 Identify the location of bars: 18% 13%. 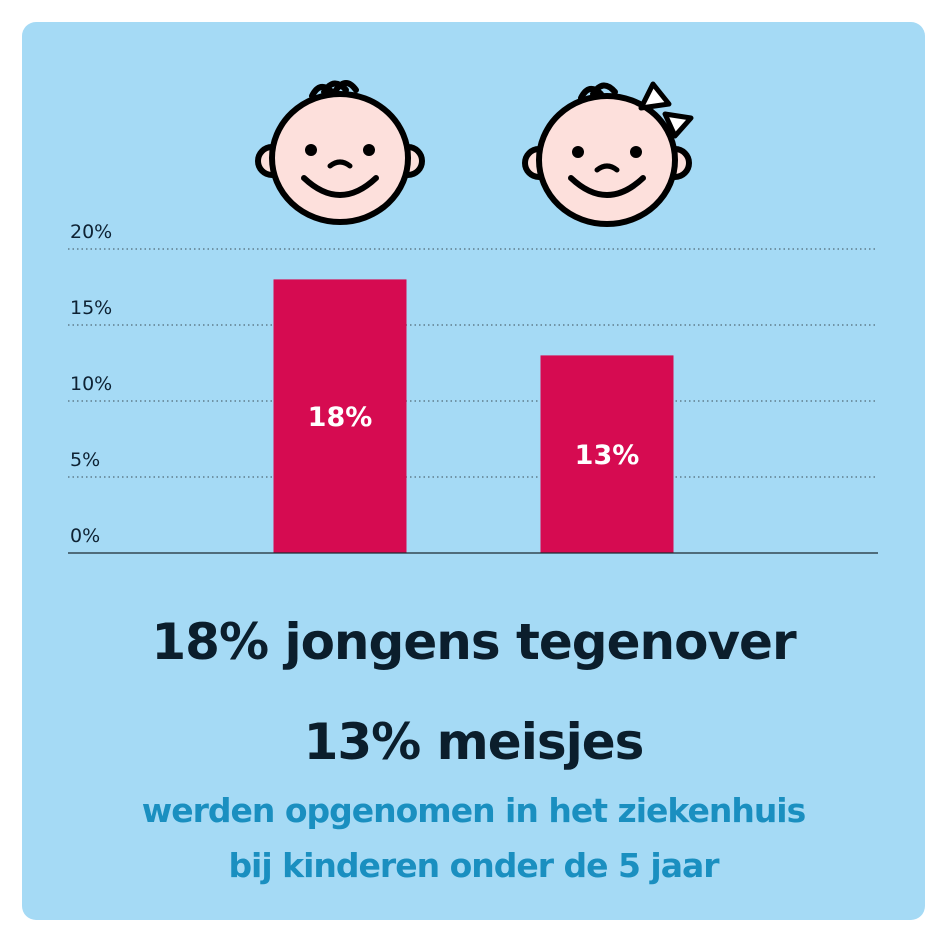
(473, 416).